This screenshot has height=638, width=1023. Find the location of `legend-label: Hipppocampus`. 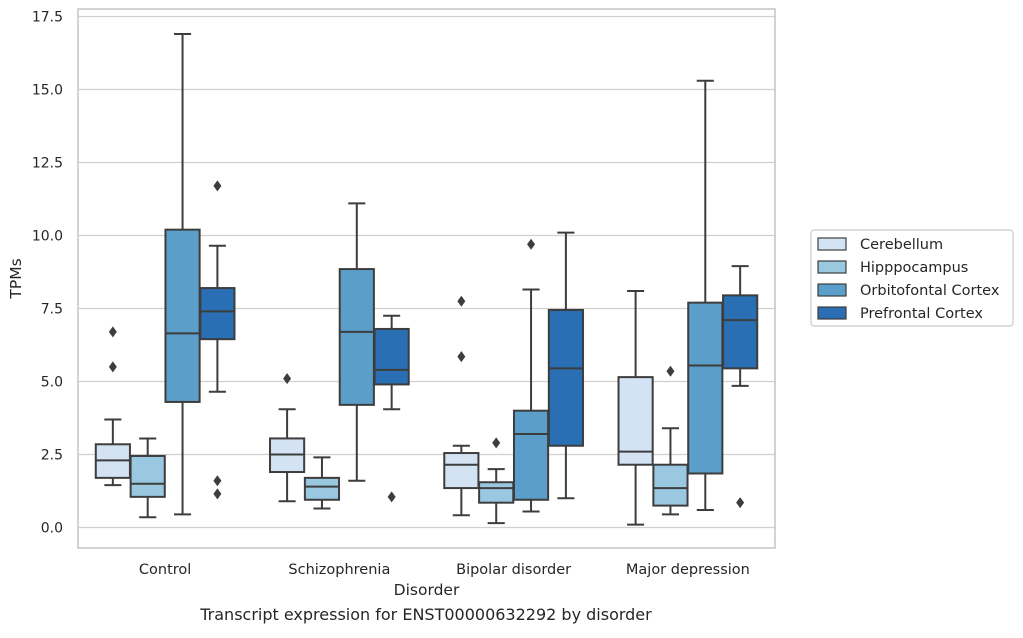

legend-label: Hipppocampus is located at coordinates (914, 268).